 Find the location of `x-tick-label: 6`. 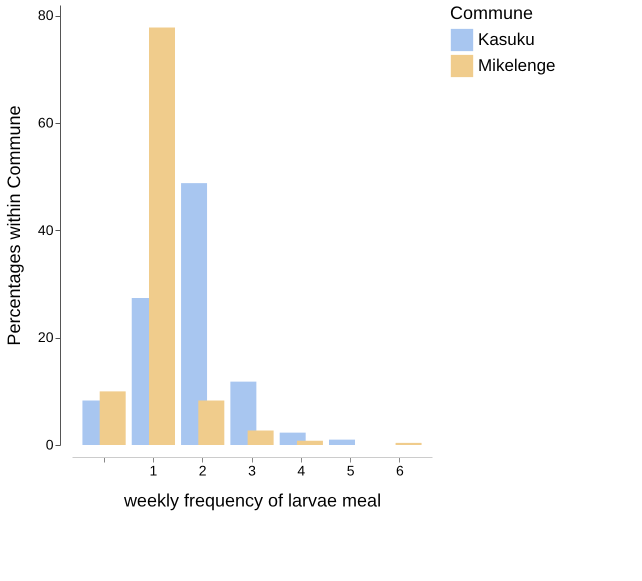

x-tick-label: 6 is located at coordinates (400, 470).